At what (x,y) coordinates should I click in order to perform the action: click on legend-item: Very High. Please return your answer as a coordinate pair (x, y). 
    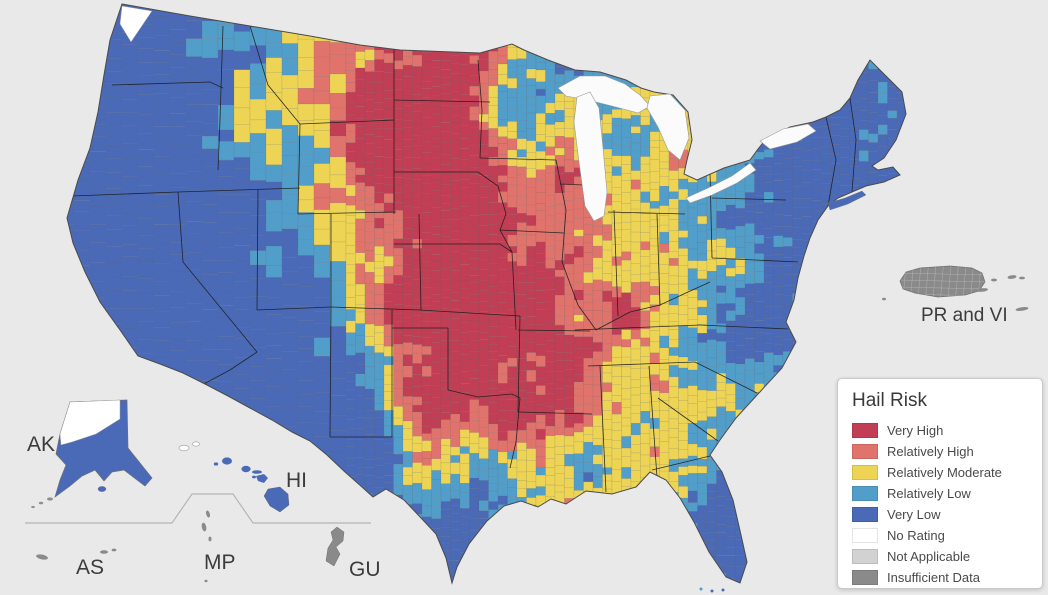
    Looking at the image, I should click on (940, 430).